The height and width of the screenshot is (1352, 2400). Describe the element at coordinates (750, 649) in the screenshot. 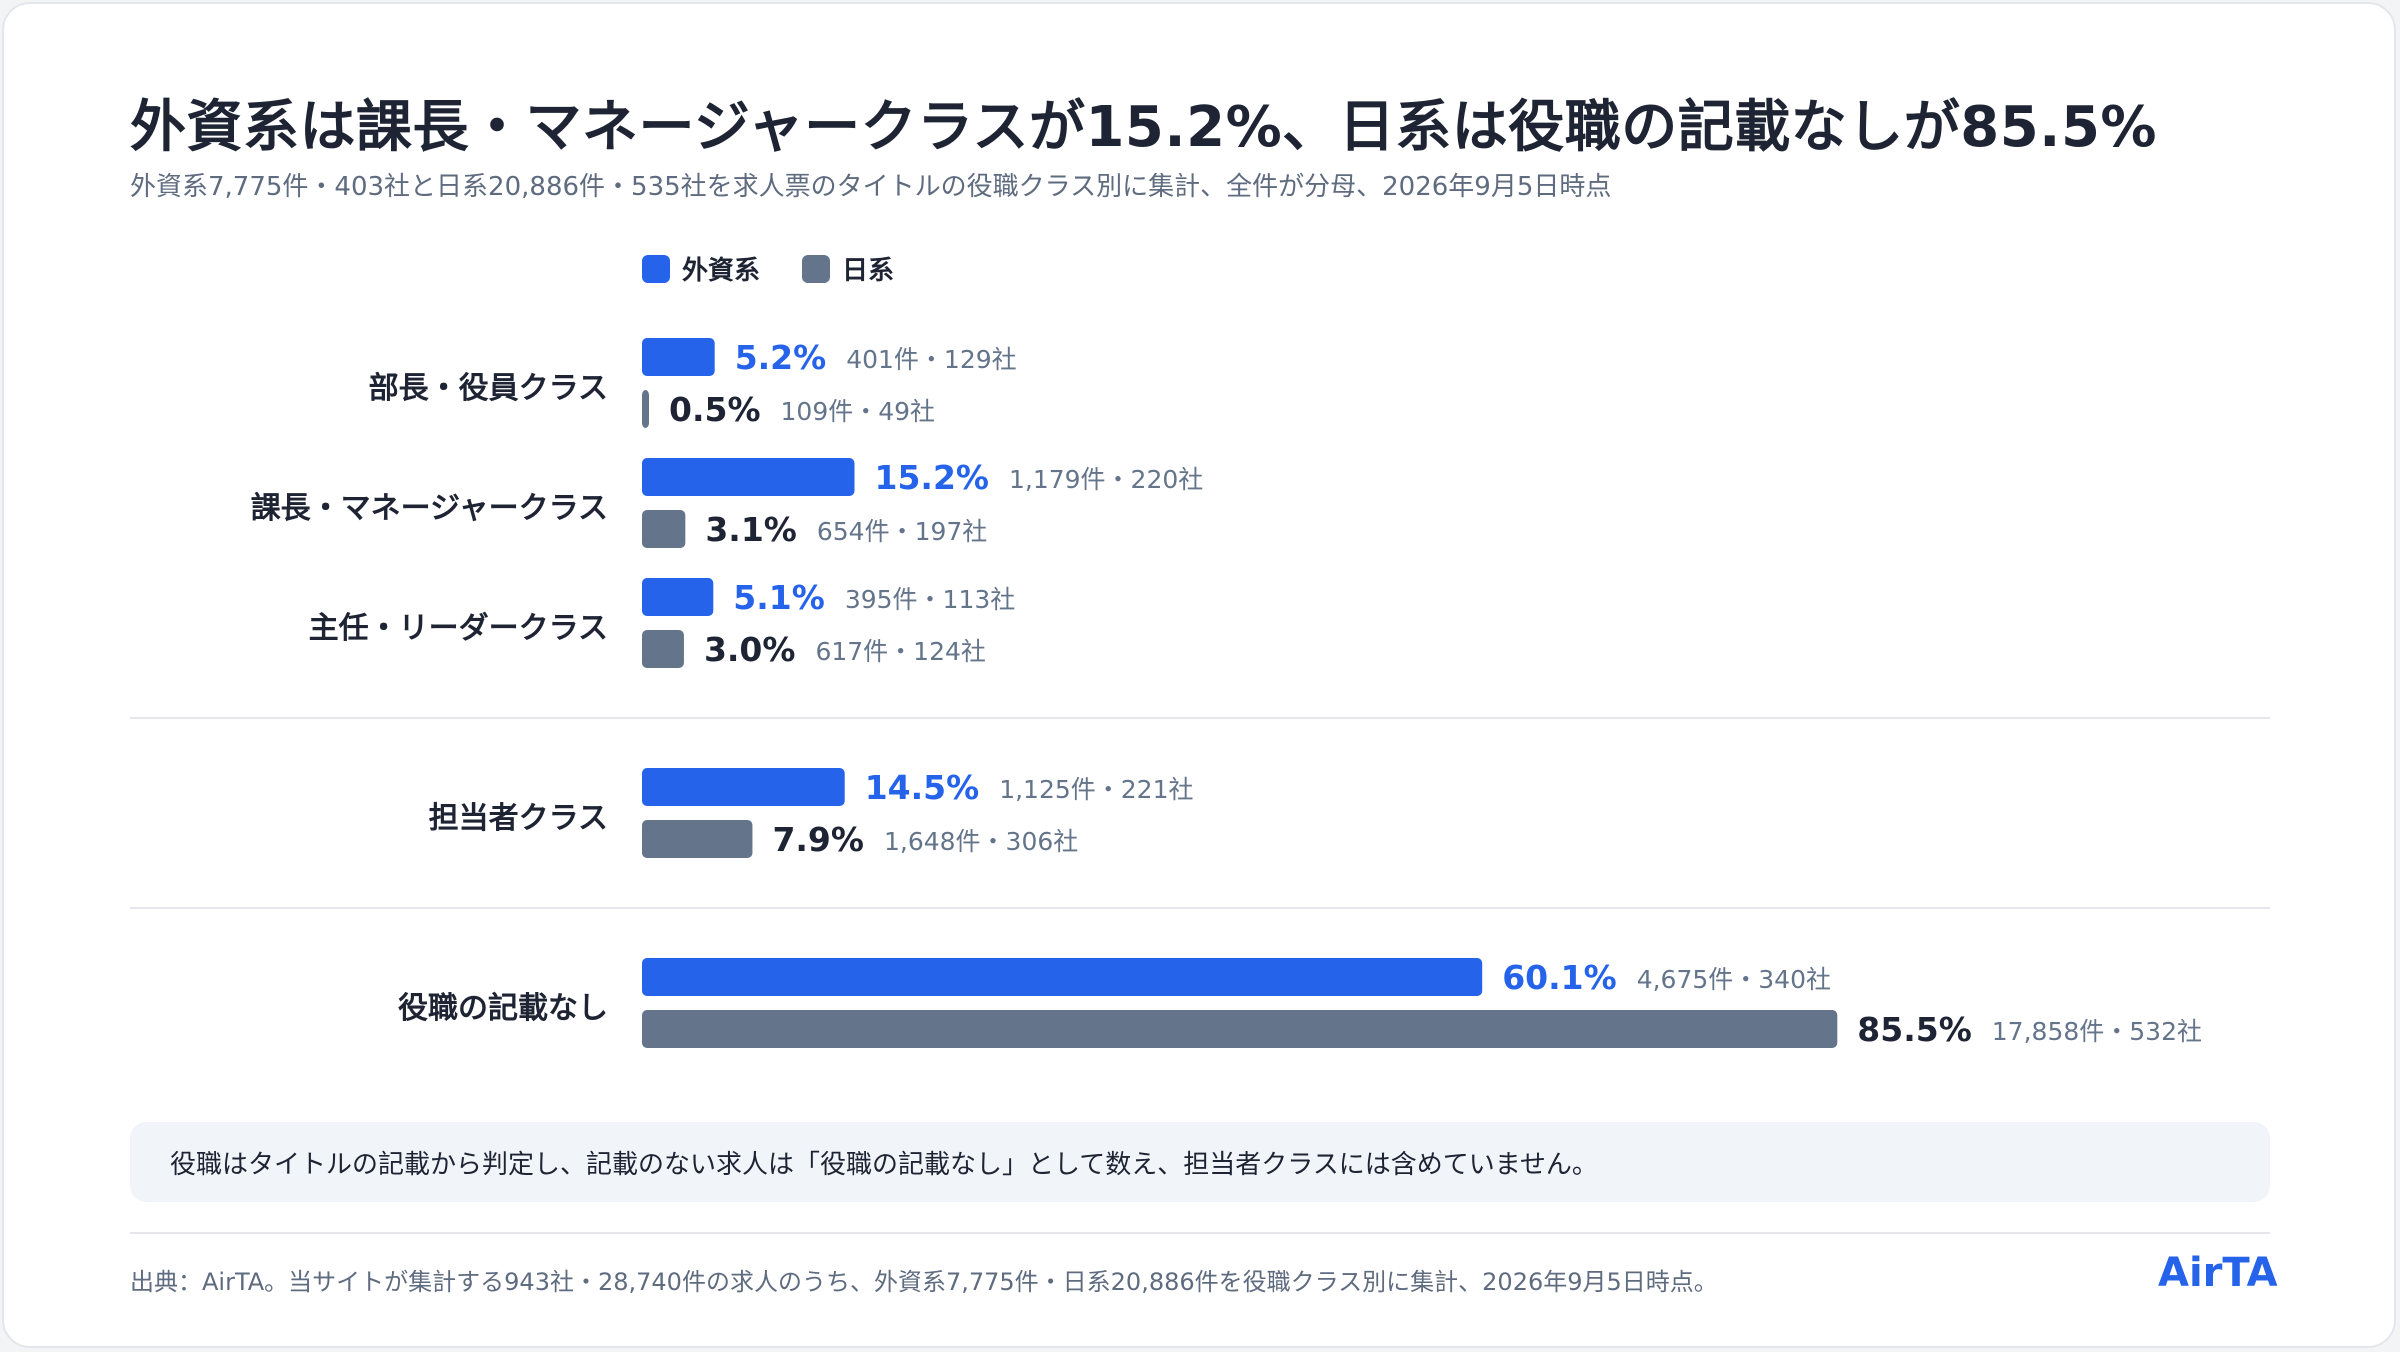

I see `value-label-japanese: 3.0%` at that location.